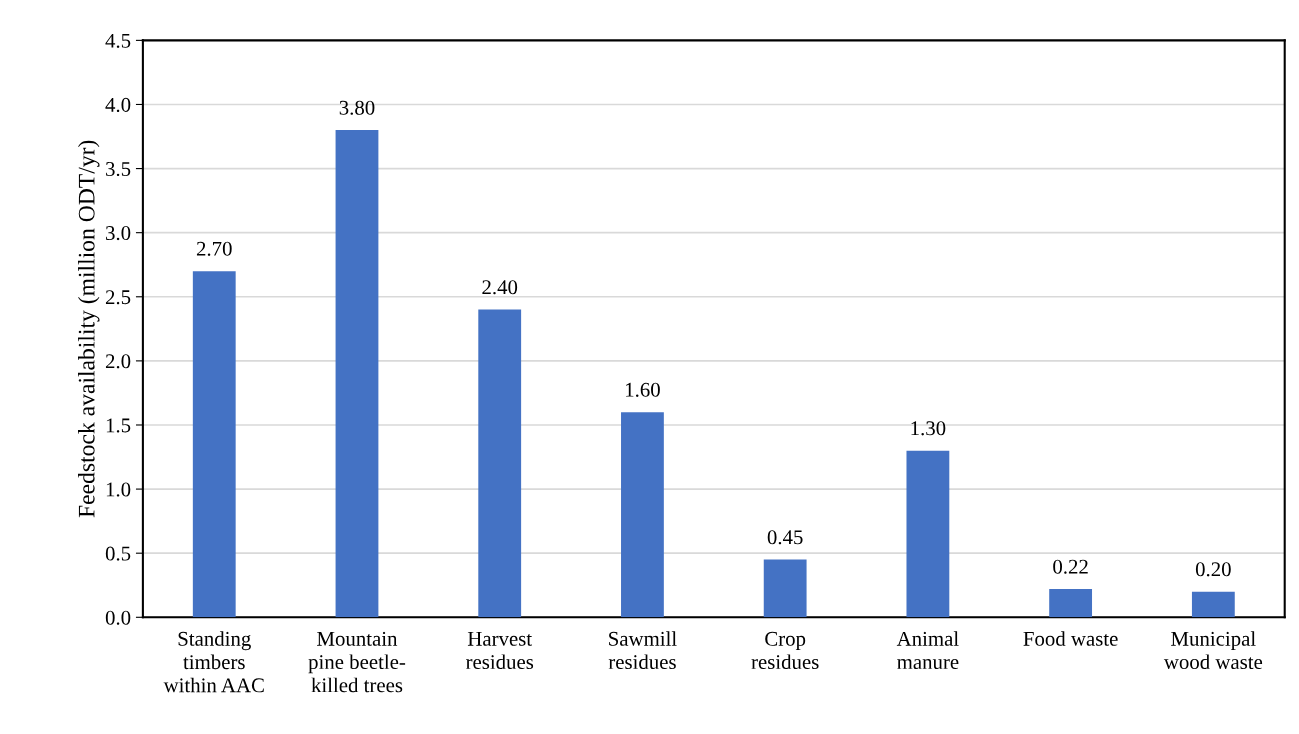 Image resolution: width=1299 pixels, height=734 pixels. I want to click on y-tick-label: 3.0, so click(118, 233).